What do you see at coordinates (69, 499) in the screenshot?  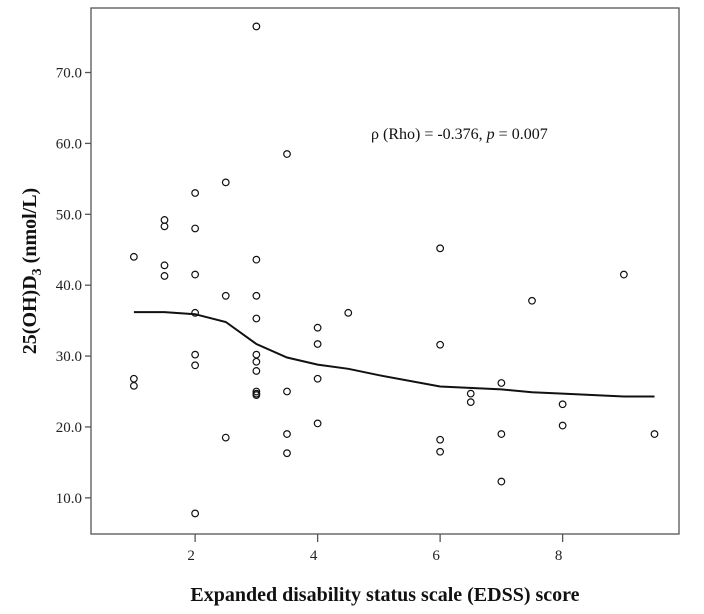 I see `y-tick-label: 10.0` at bounding box center [69, 499].